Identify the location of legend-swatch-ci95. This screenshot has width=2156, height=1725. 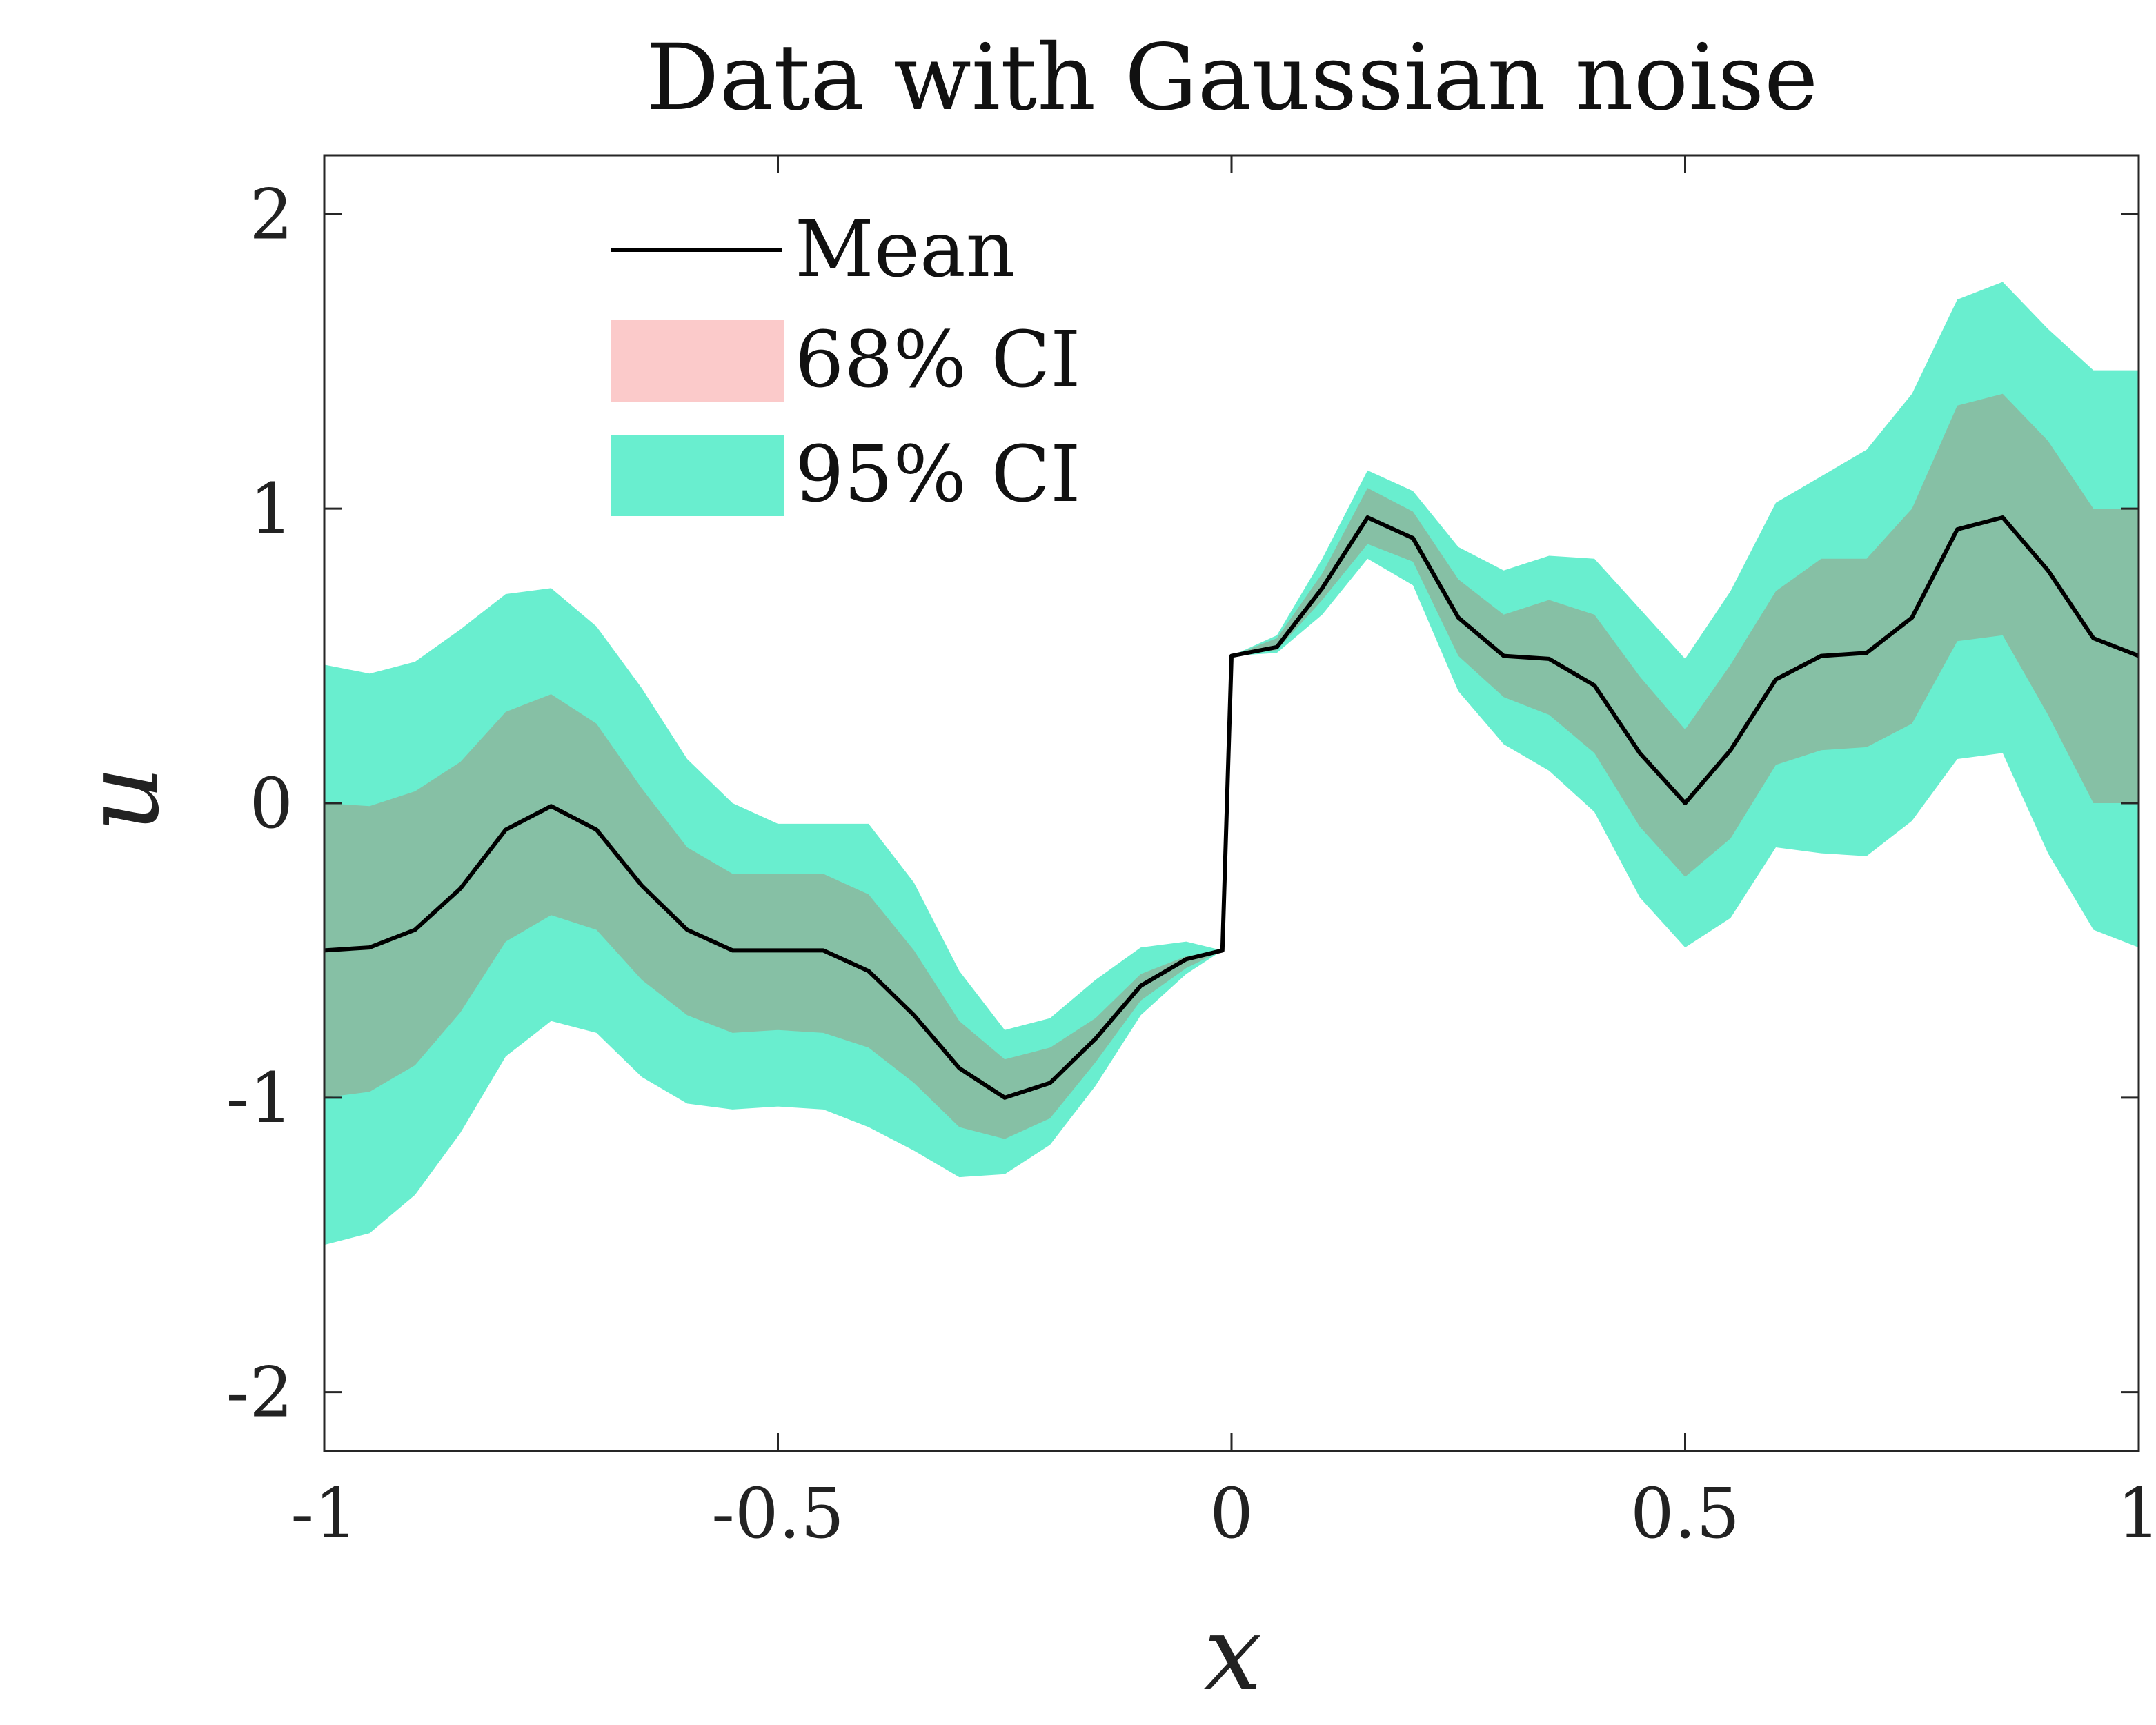
(697, 475).